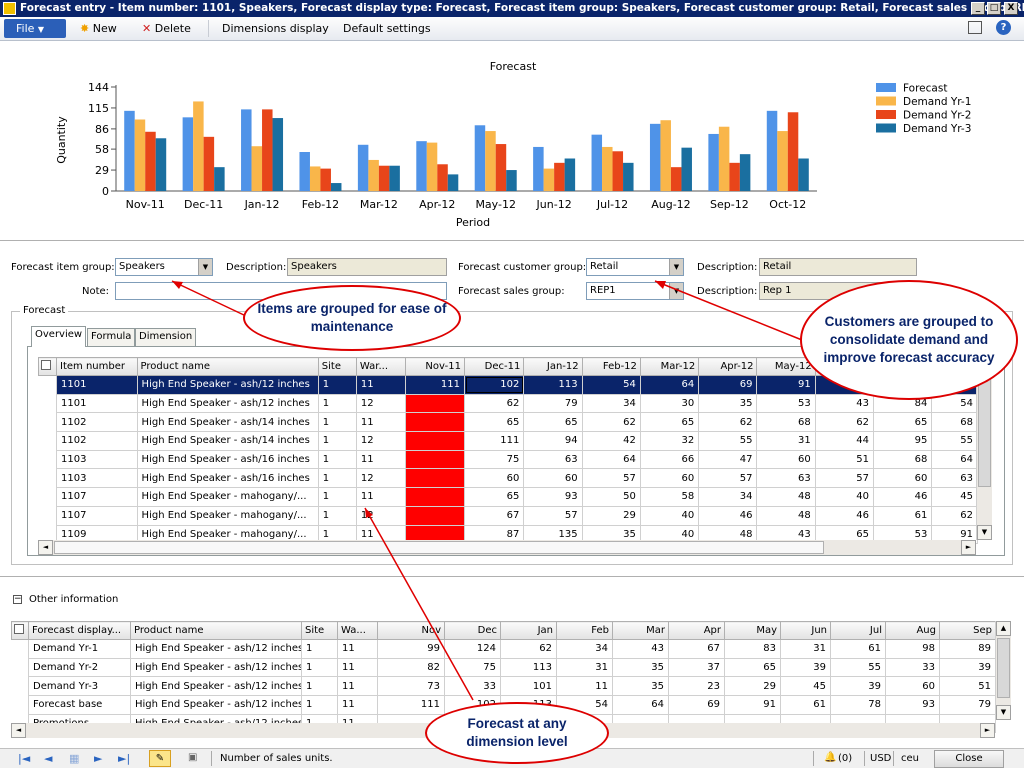 This screenshot has width=1024, height=768. What do you see at coordinates (728, 366) in the screenshot?
I see `column-header: Apr-12` at bounding box center [728, 366].